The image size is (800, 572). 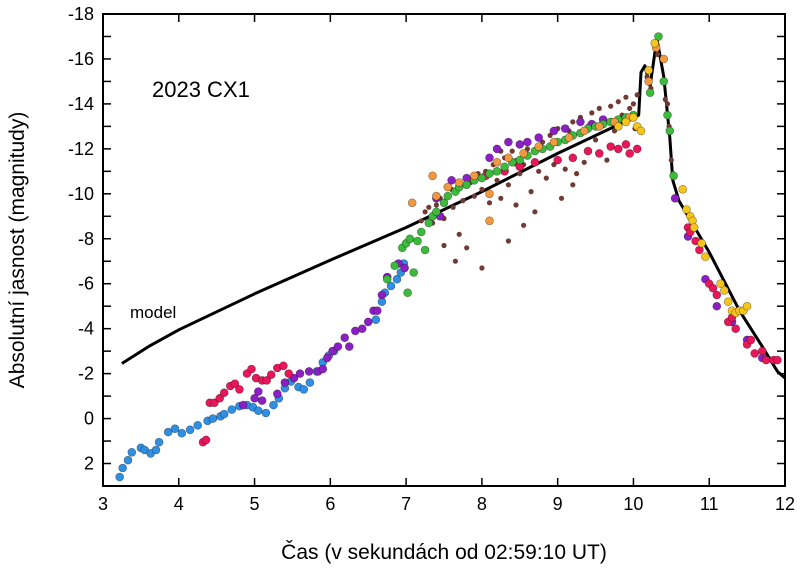 I want to click on x-axis-label: Čas (v sekundách od 02:59:10 UT), so click(x=444, y=552).